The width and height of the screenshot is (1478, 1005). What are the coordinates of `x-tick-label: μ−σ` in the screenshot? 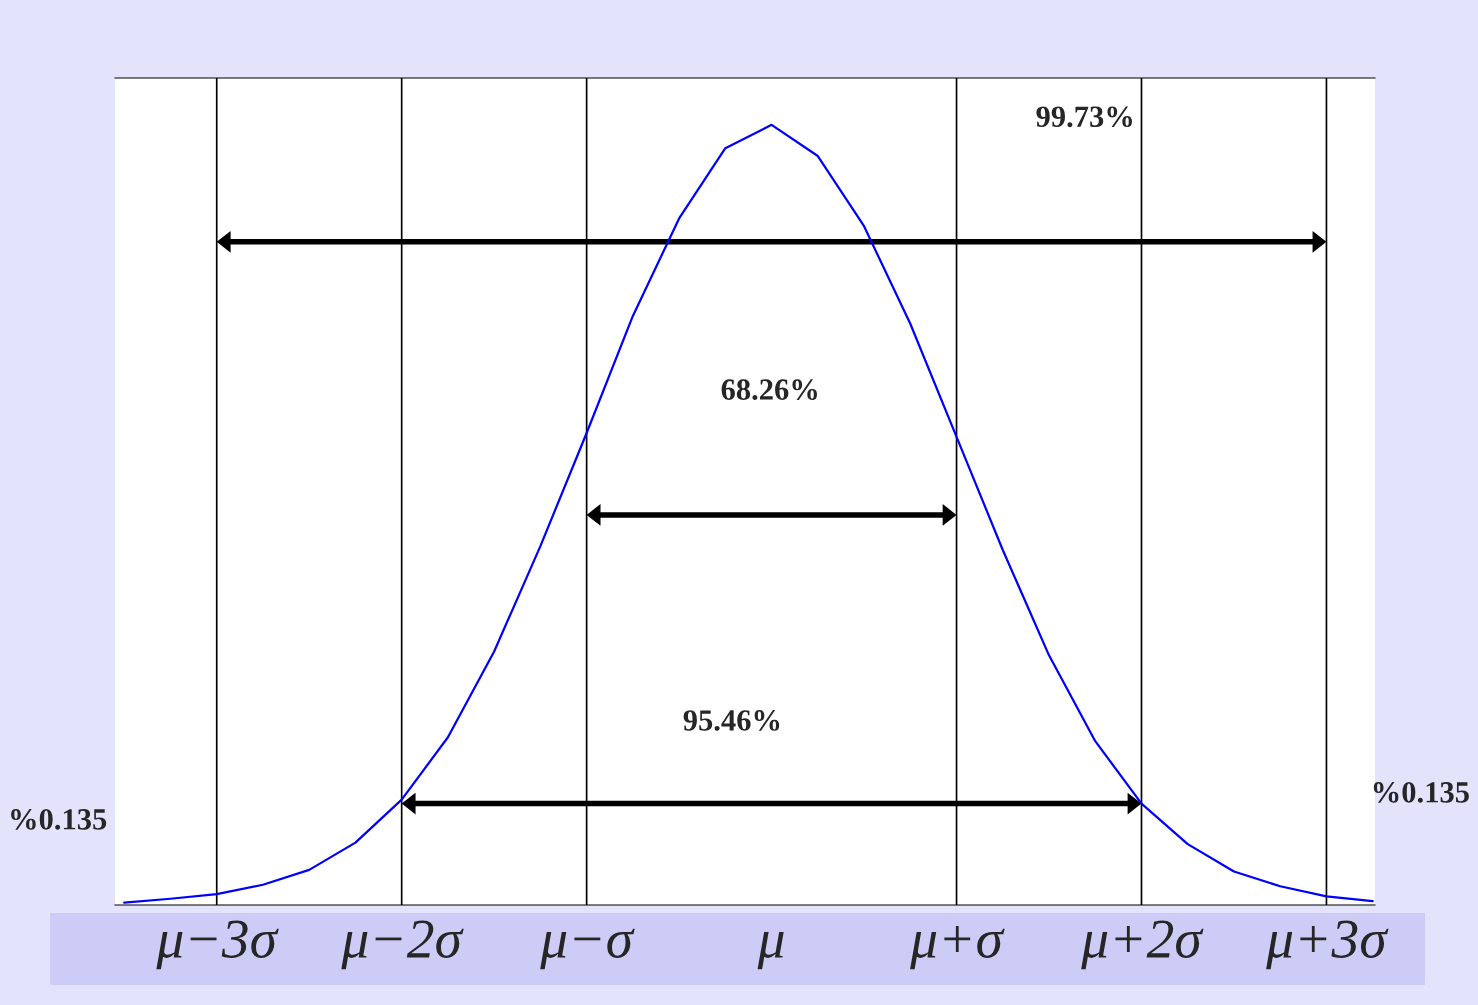 It's located at (587, 949).